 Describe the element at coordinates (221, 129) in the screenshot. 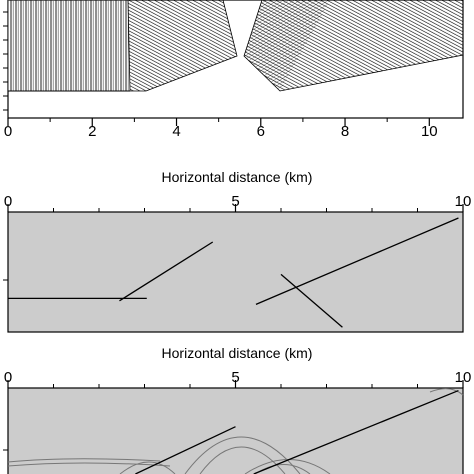

I see `model-x-axis: 0 2 4 6 8 10` at that location.